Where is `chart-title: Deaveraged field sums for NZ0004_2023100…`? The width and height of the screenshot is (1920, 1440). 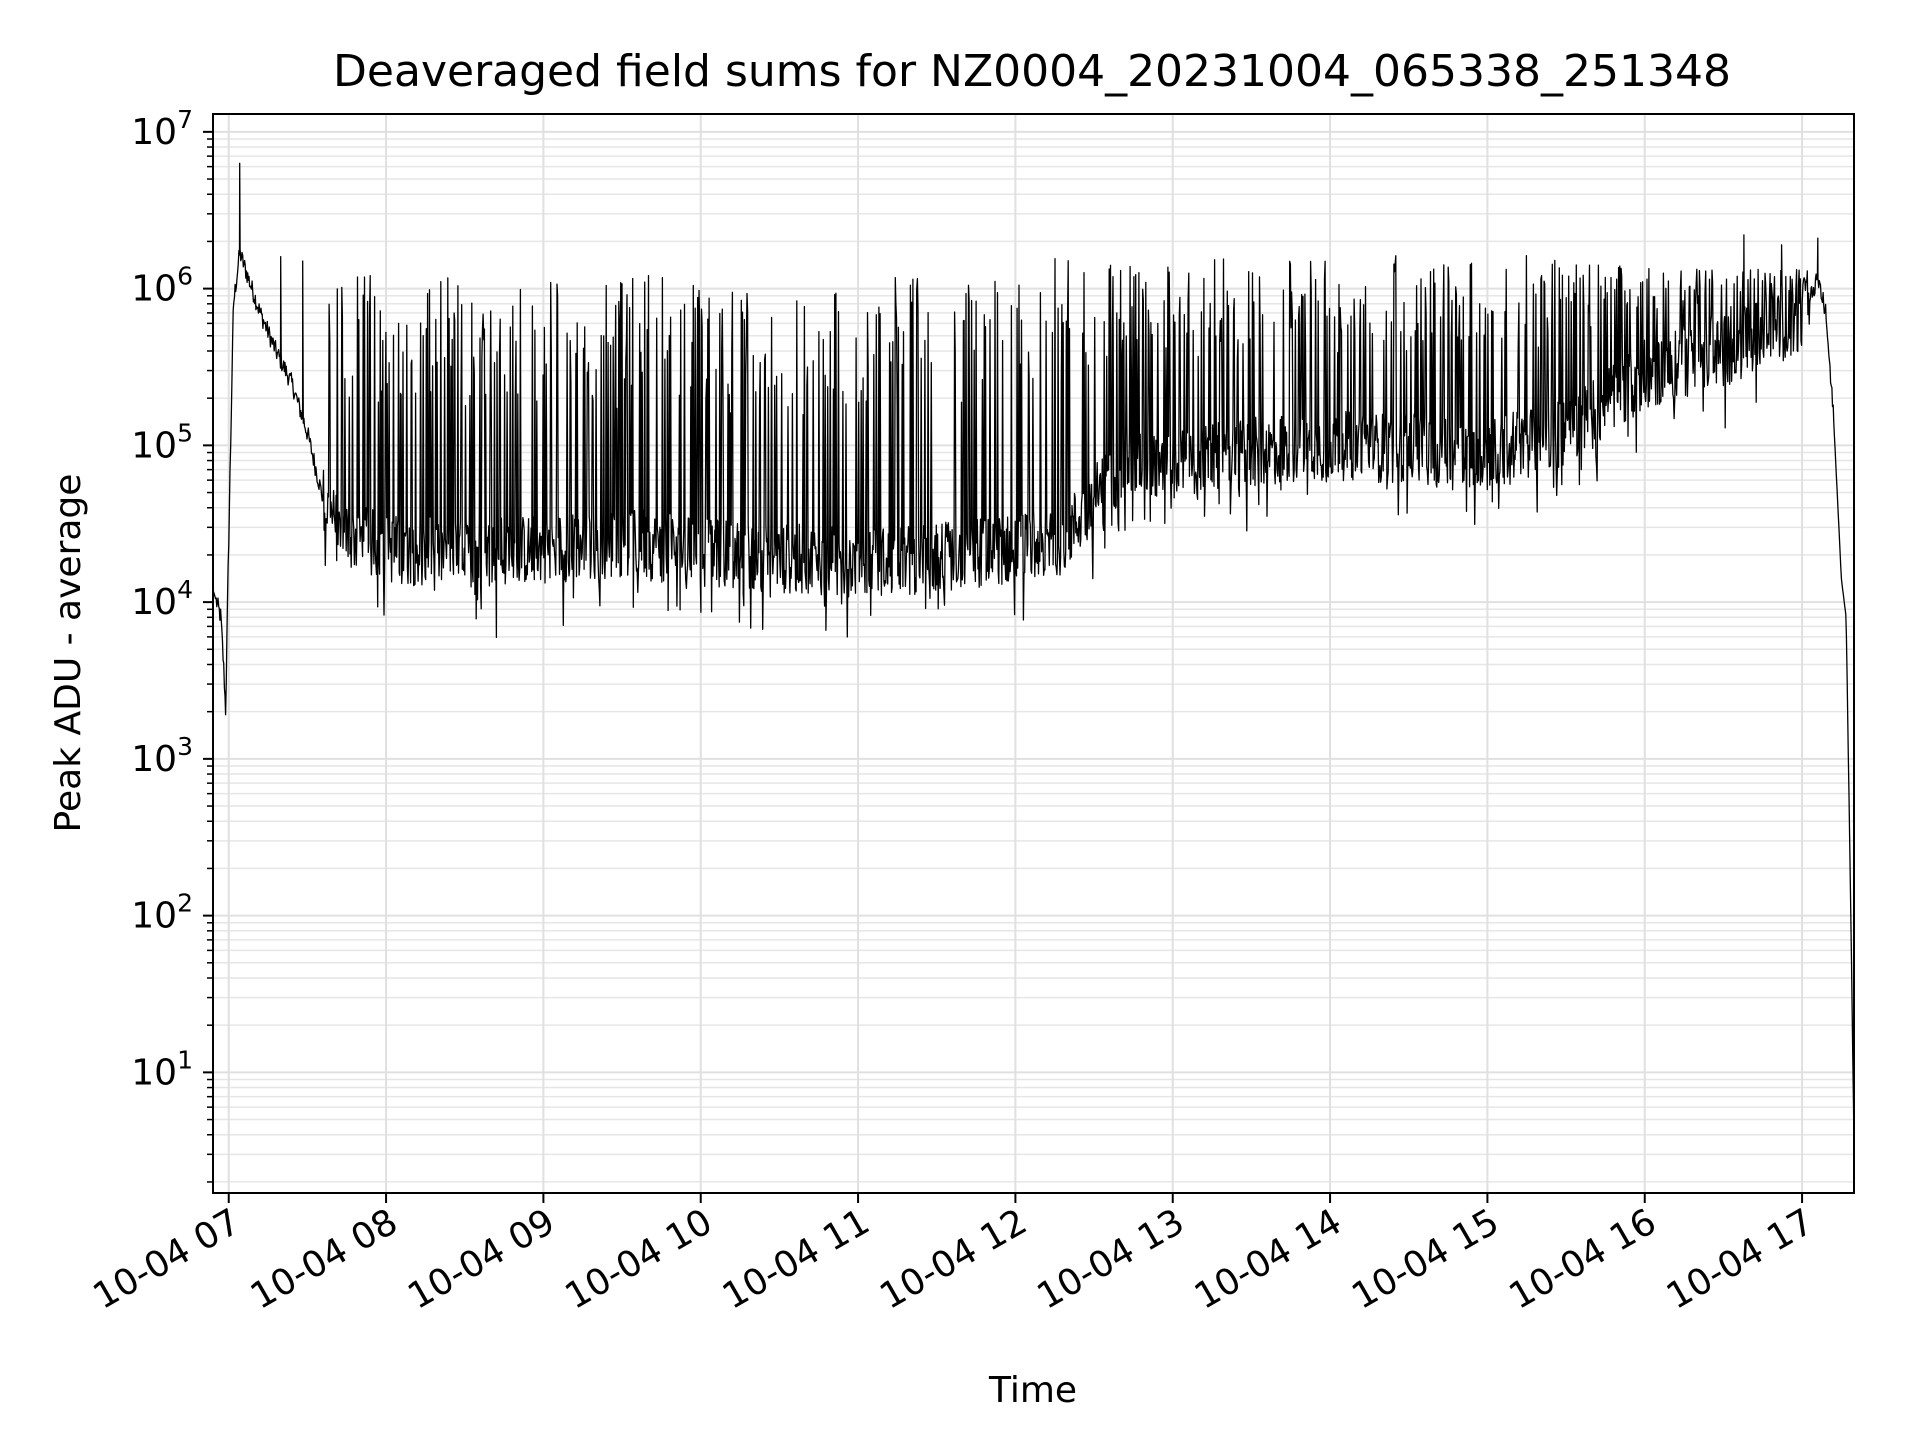 chart-title: Deaveraged field sums for NZ0004_2023100… is located at coordinates (1032, 71).